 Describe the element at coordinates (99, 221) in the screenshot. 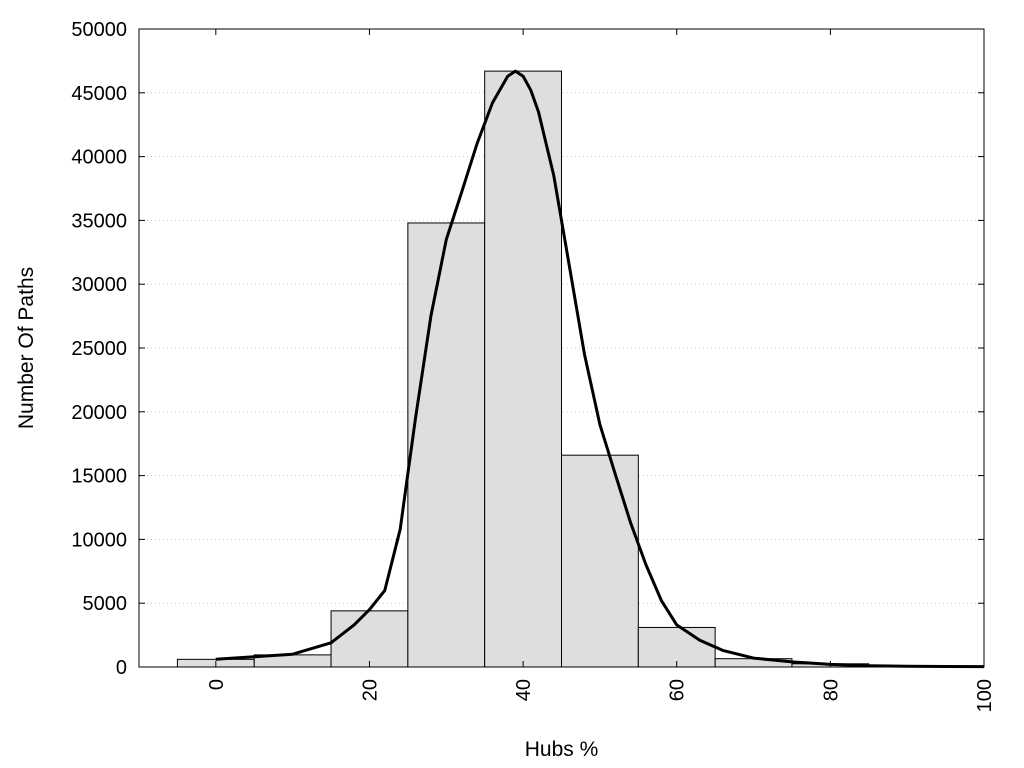

I see `y-tick-label: 35000` at that location.